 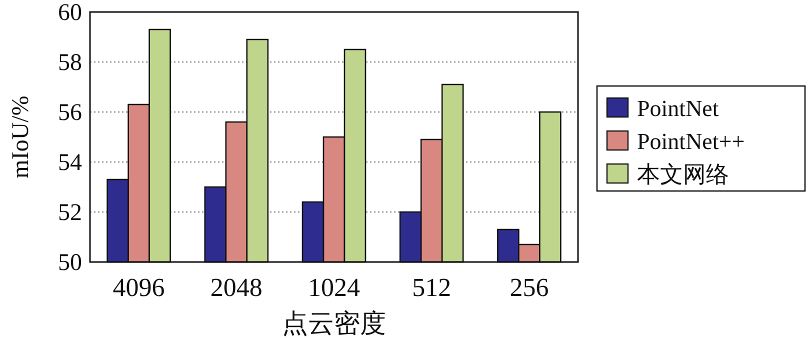 I want to click on x-tick-label: 4096, so click(x=138, y=287).